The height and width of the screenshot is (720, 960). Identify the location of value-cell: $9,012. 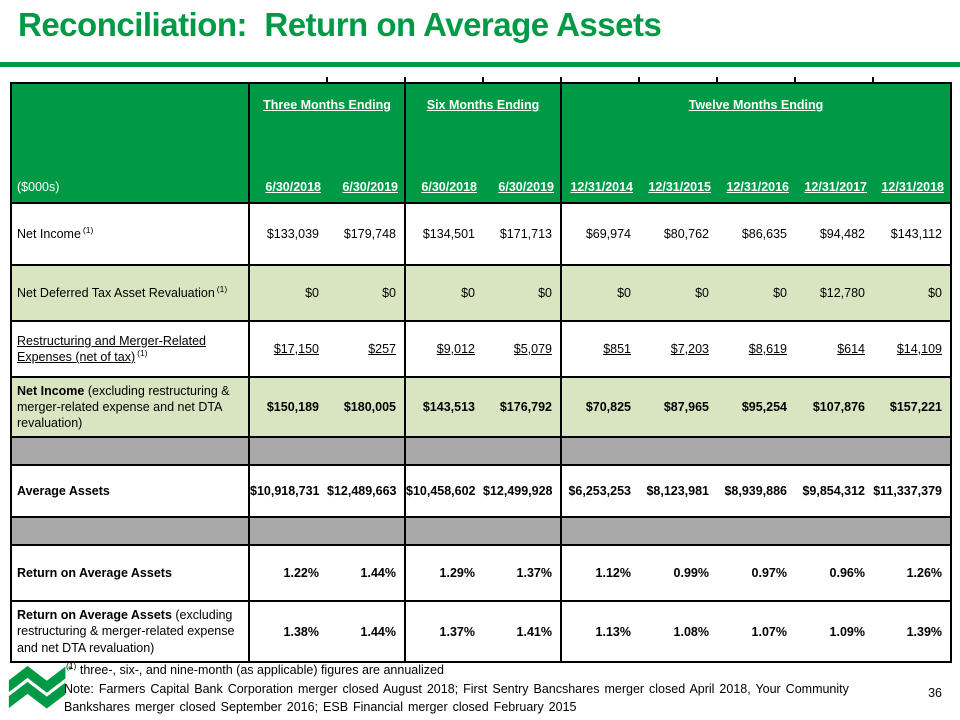
(443, 348).